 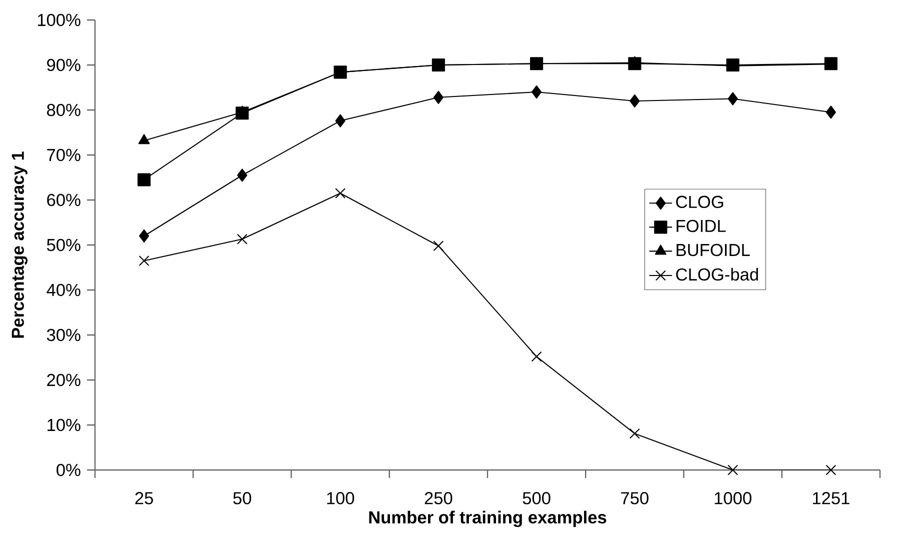 What do you see at coordinates (63, 65) in the screenshot?
I see `y-tick-label: 90%` at bounding box center [63, 65].